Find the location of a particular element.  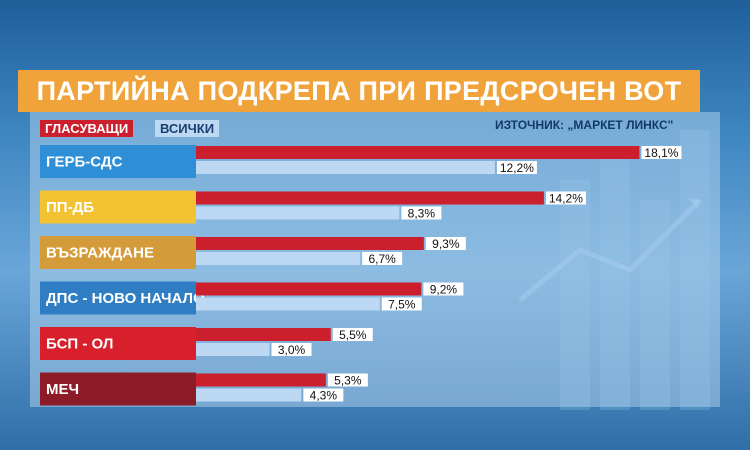

category-label: МЕЧ is located at coordinates (62, 389).